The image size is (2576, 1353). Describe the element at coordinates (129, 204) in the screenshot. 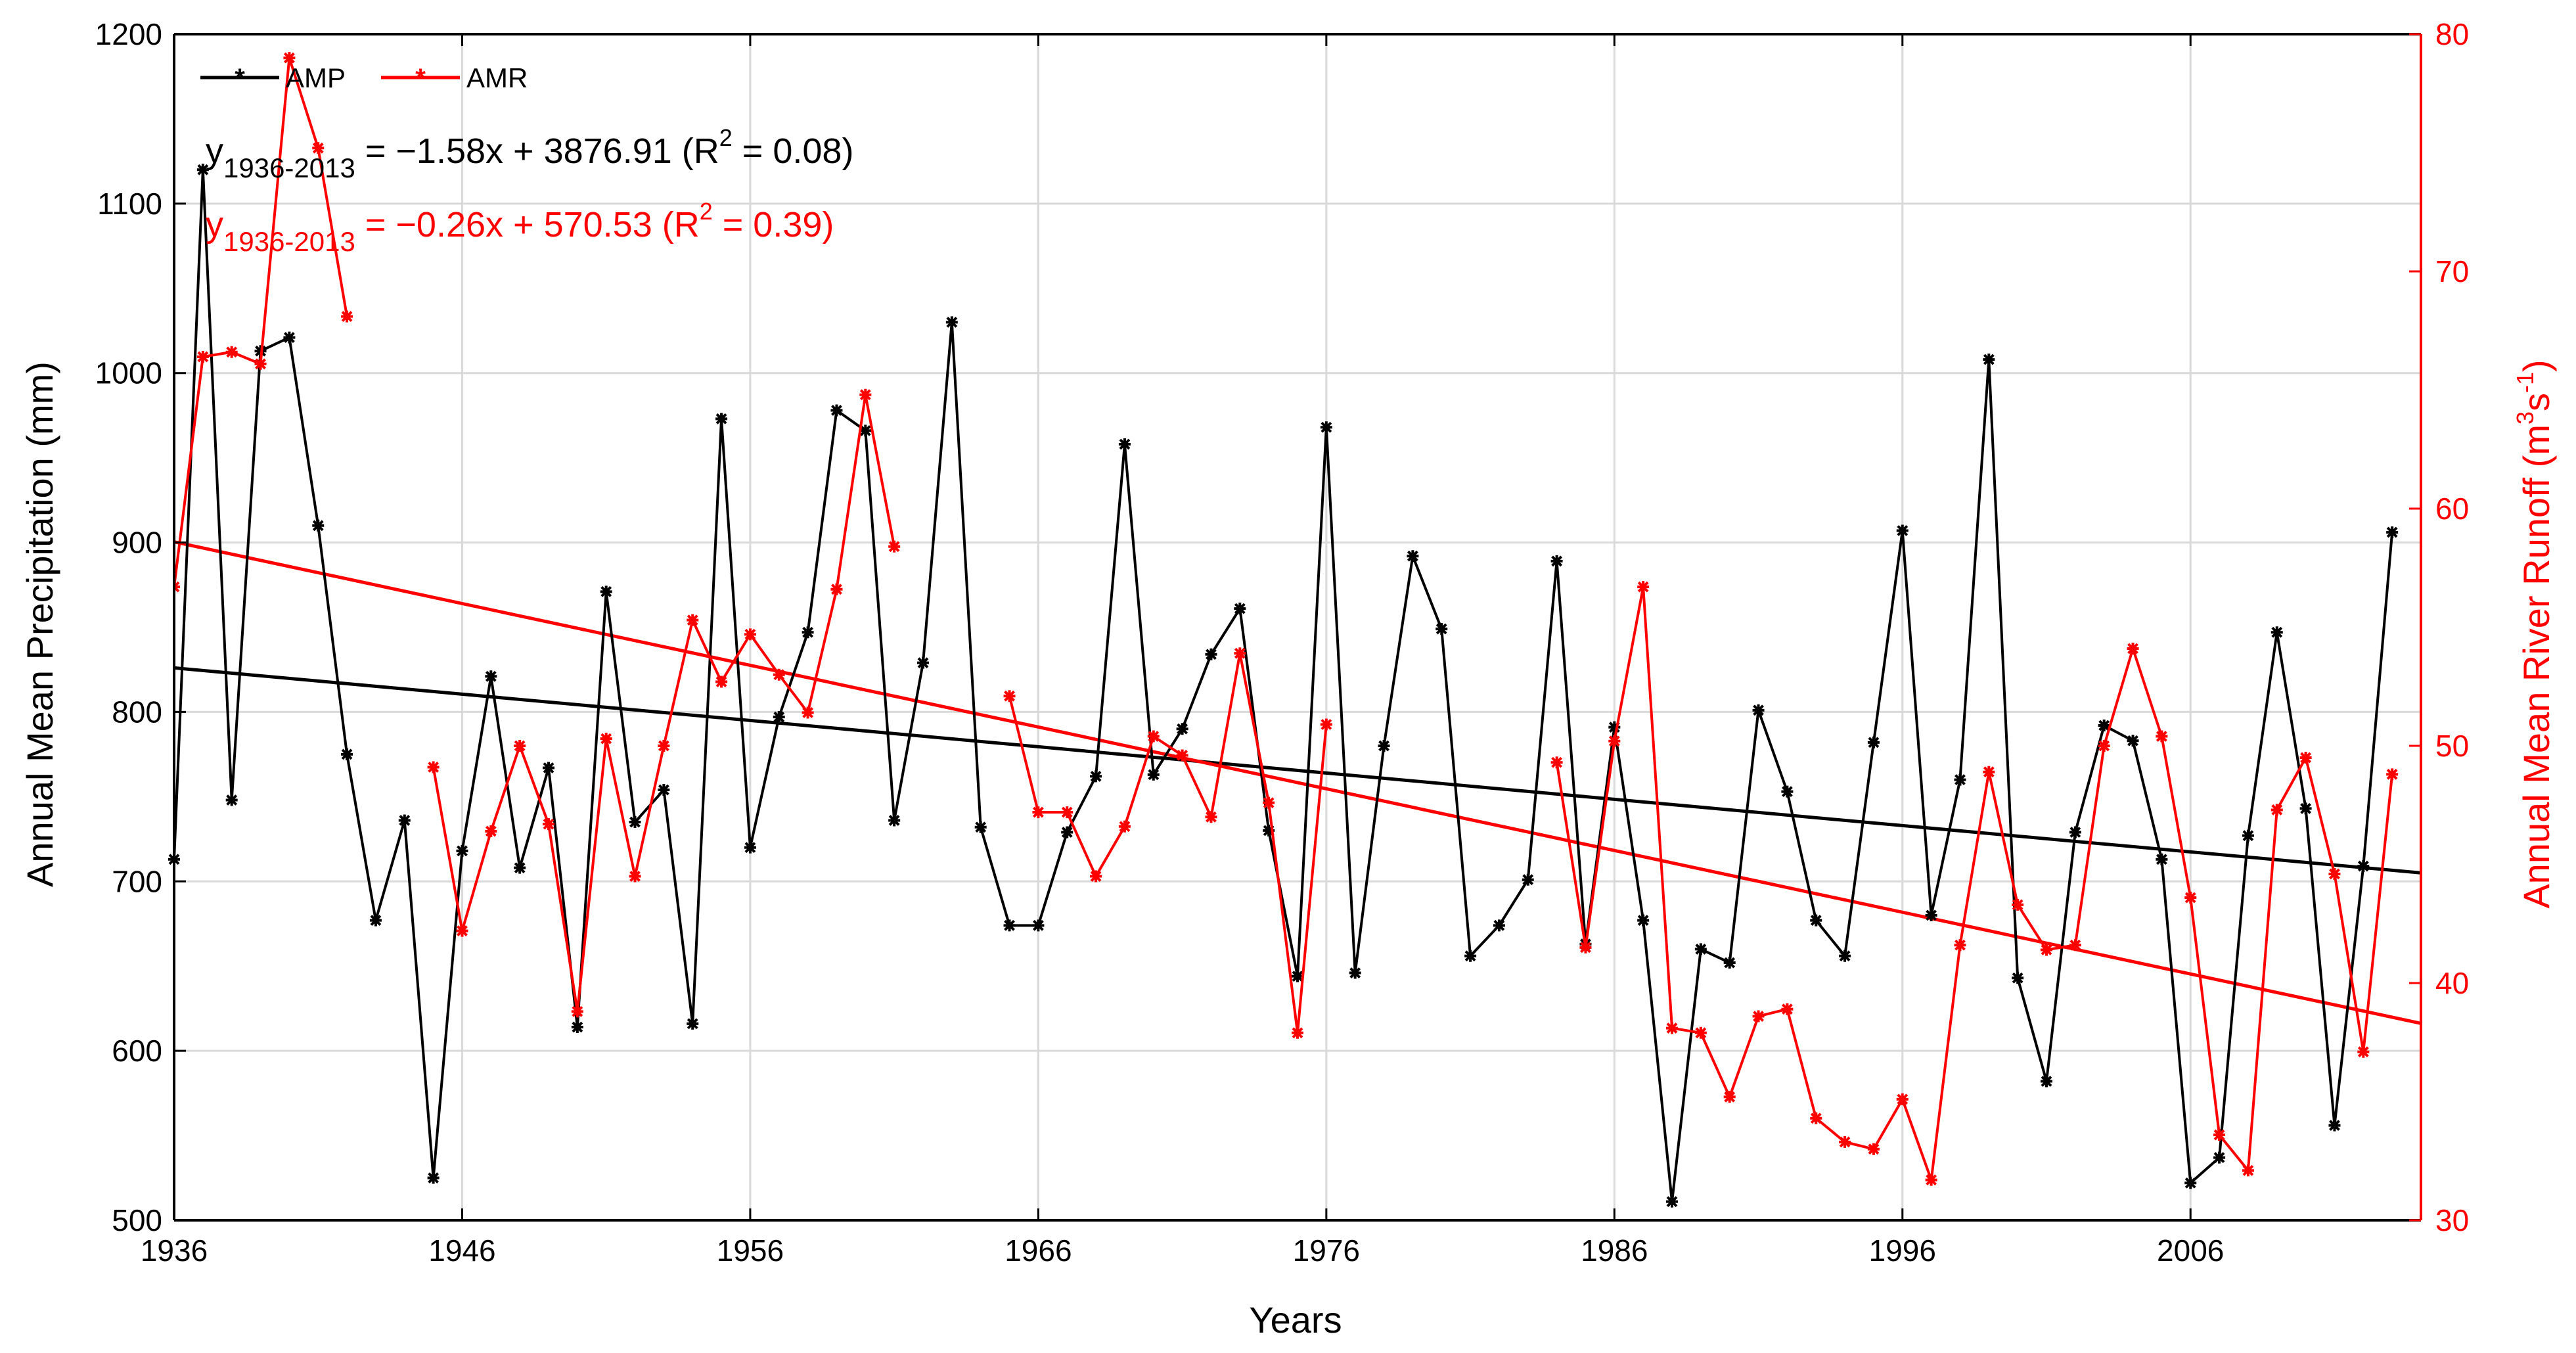

I see `y-left-tick-label: 1100` at that location.